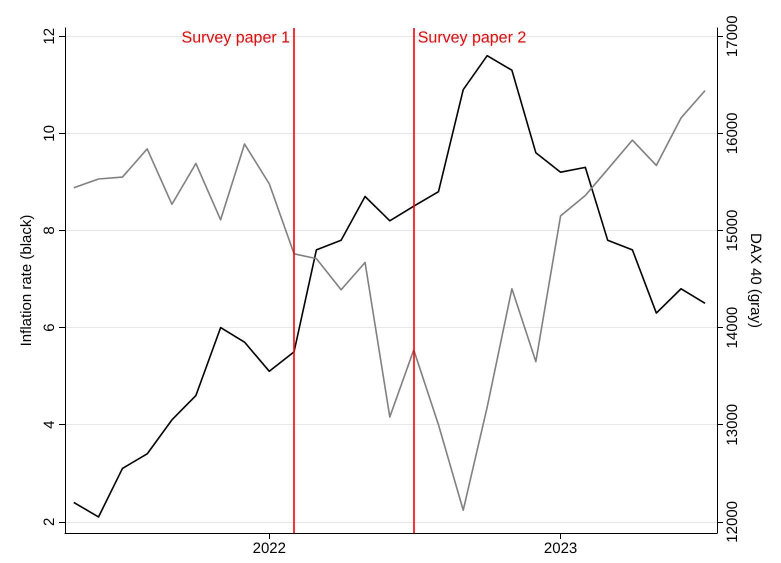 The width and height of the screenshot is (781, 563). I want to click on y-tick-label: 6, so click(49, 327).